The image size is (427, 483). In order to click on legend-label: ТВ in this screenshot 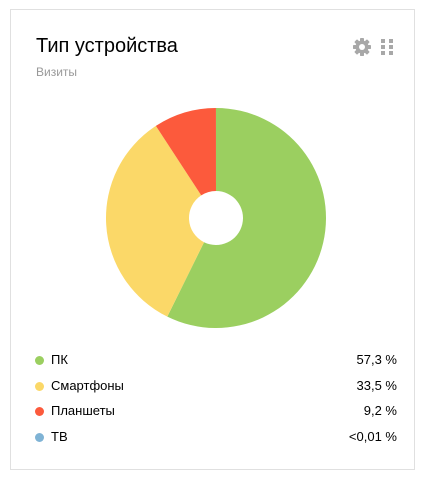, I will do `click(59, 436)`.